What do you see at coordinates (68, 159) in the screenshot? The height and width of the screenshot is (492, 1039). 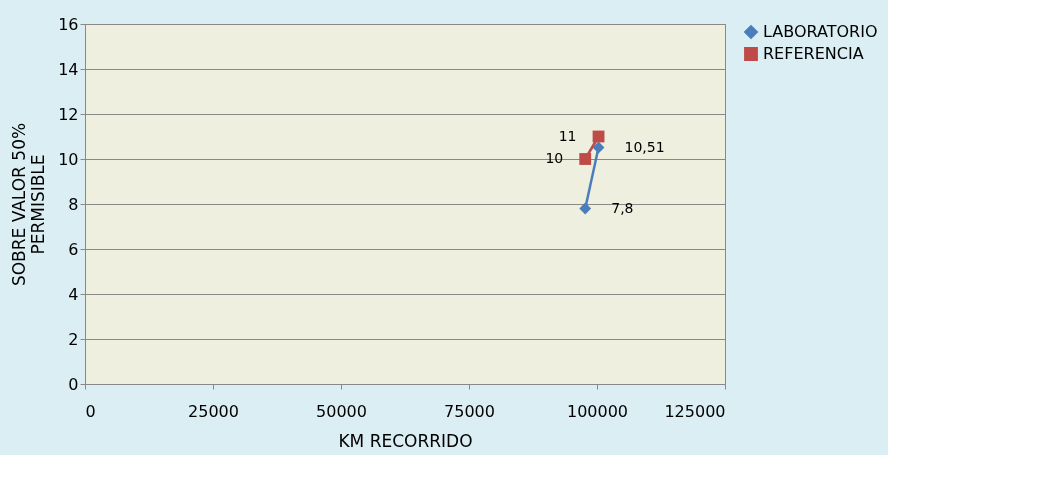 I see `y-tick-label: 10` at bounding box center [68, 159].